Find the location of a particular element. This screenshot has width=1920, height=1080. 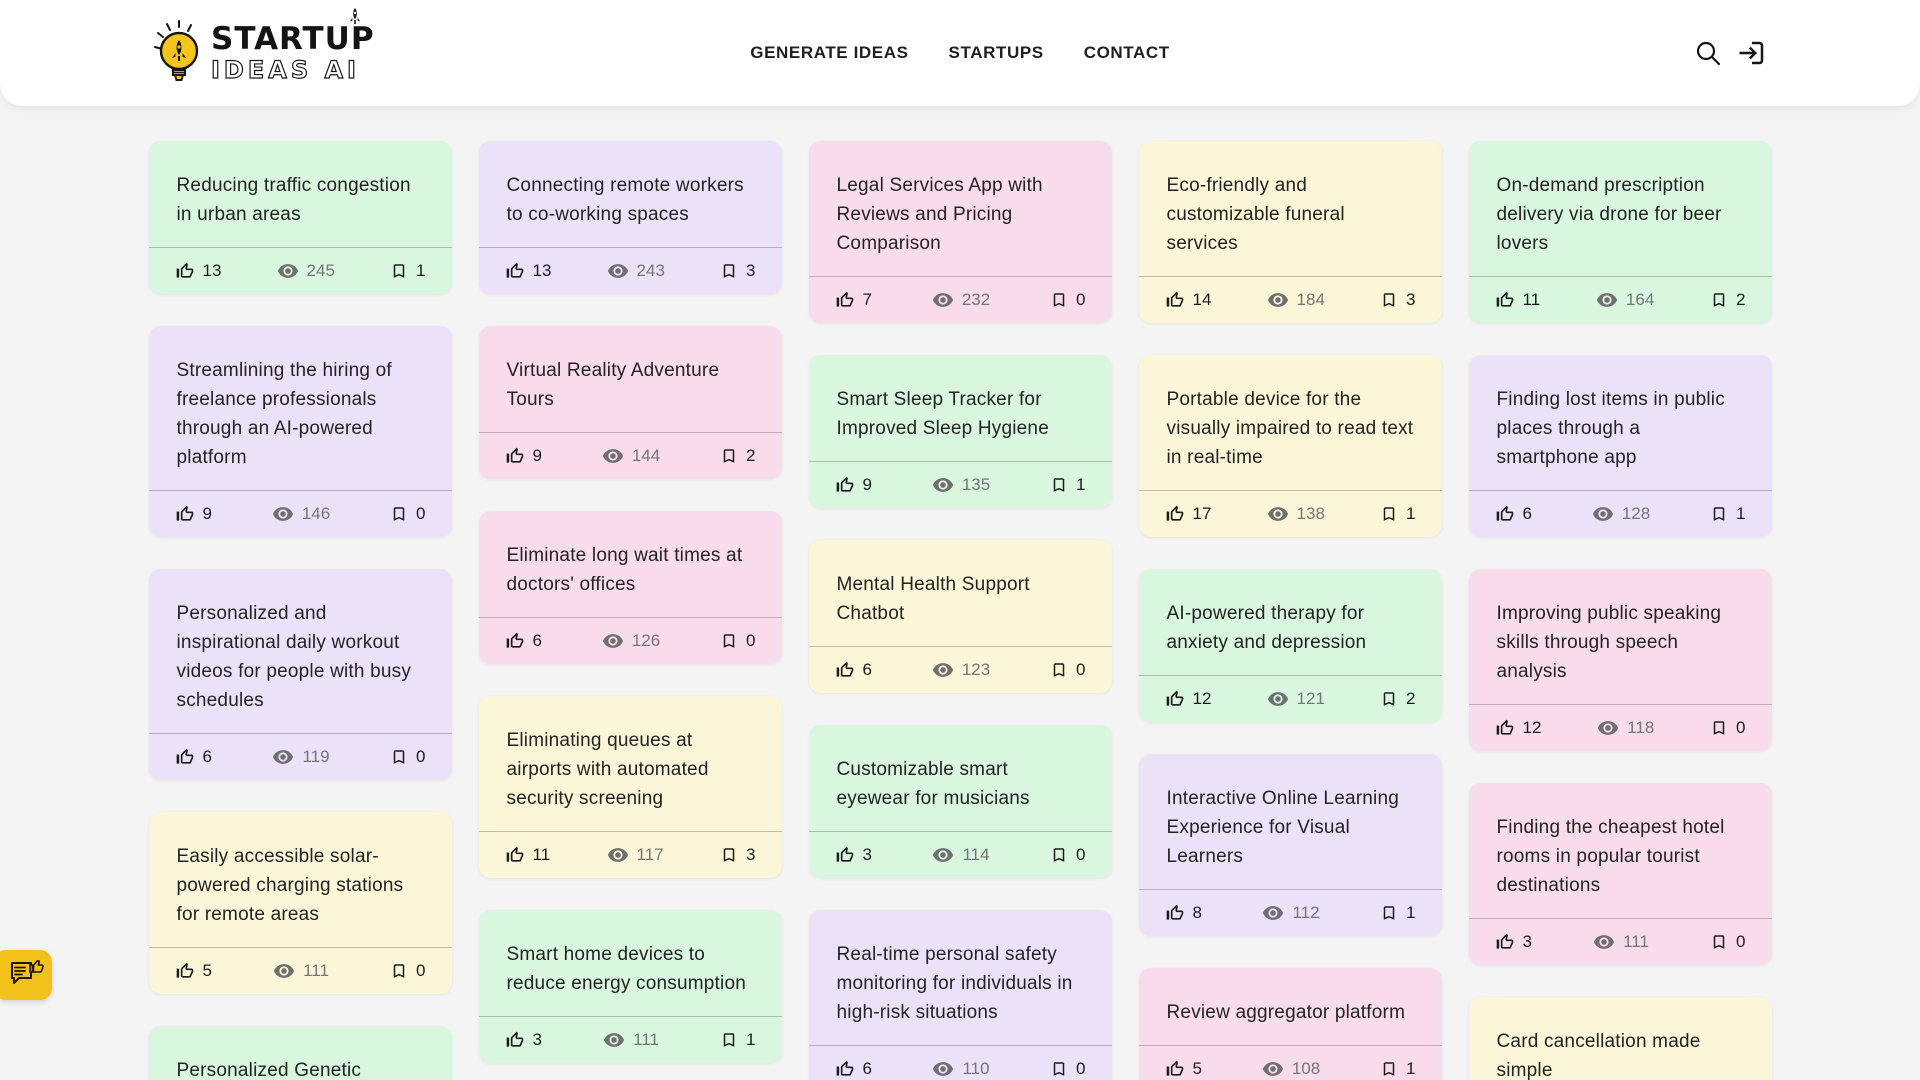

nav-startups: STARTUPS is located at coordinates (996, 52).